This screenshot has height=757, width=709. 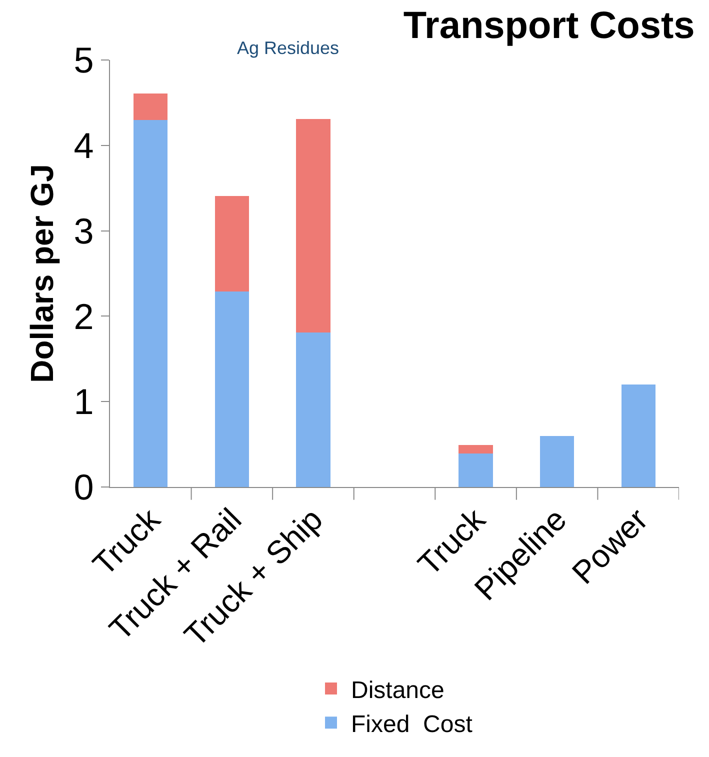 I want to click on text: Ag Residues, so click(x=288, y=48).